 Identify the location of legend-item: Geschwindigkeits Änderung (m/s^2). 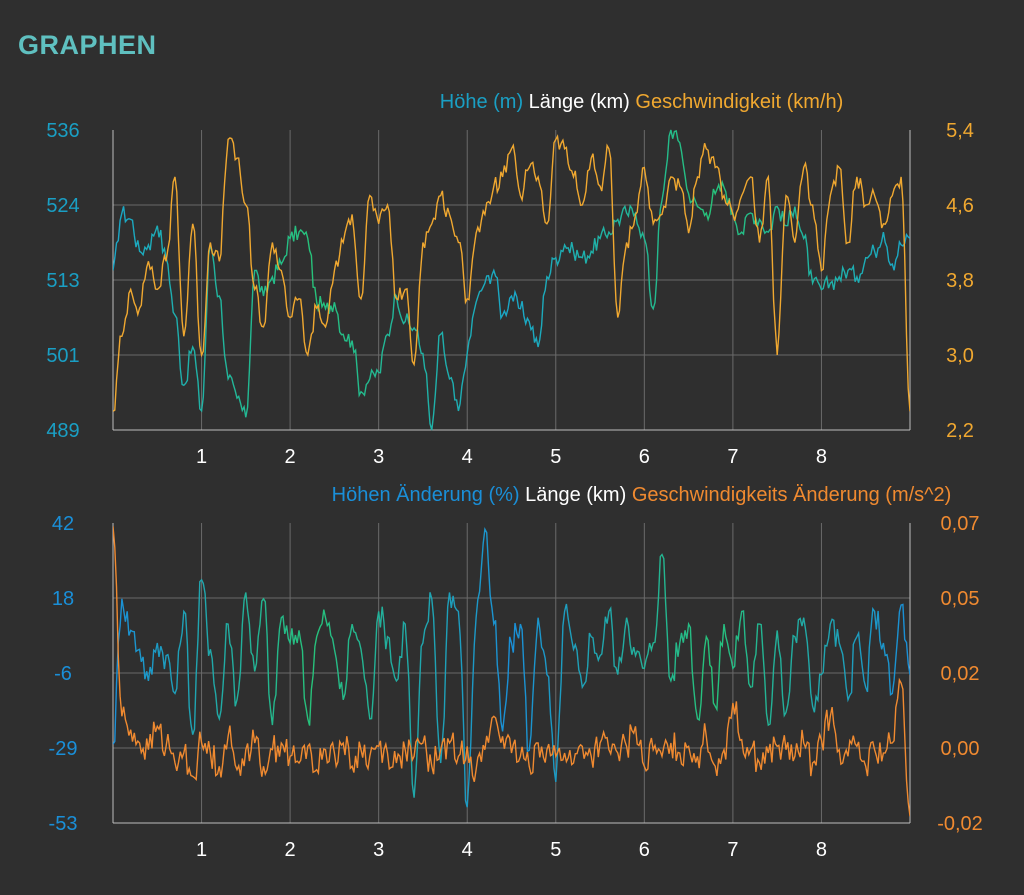
(788, 495).